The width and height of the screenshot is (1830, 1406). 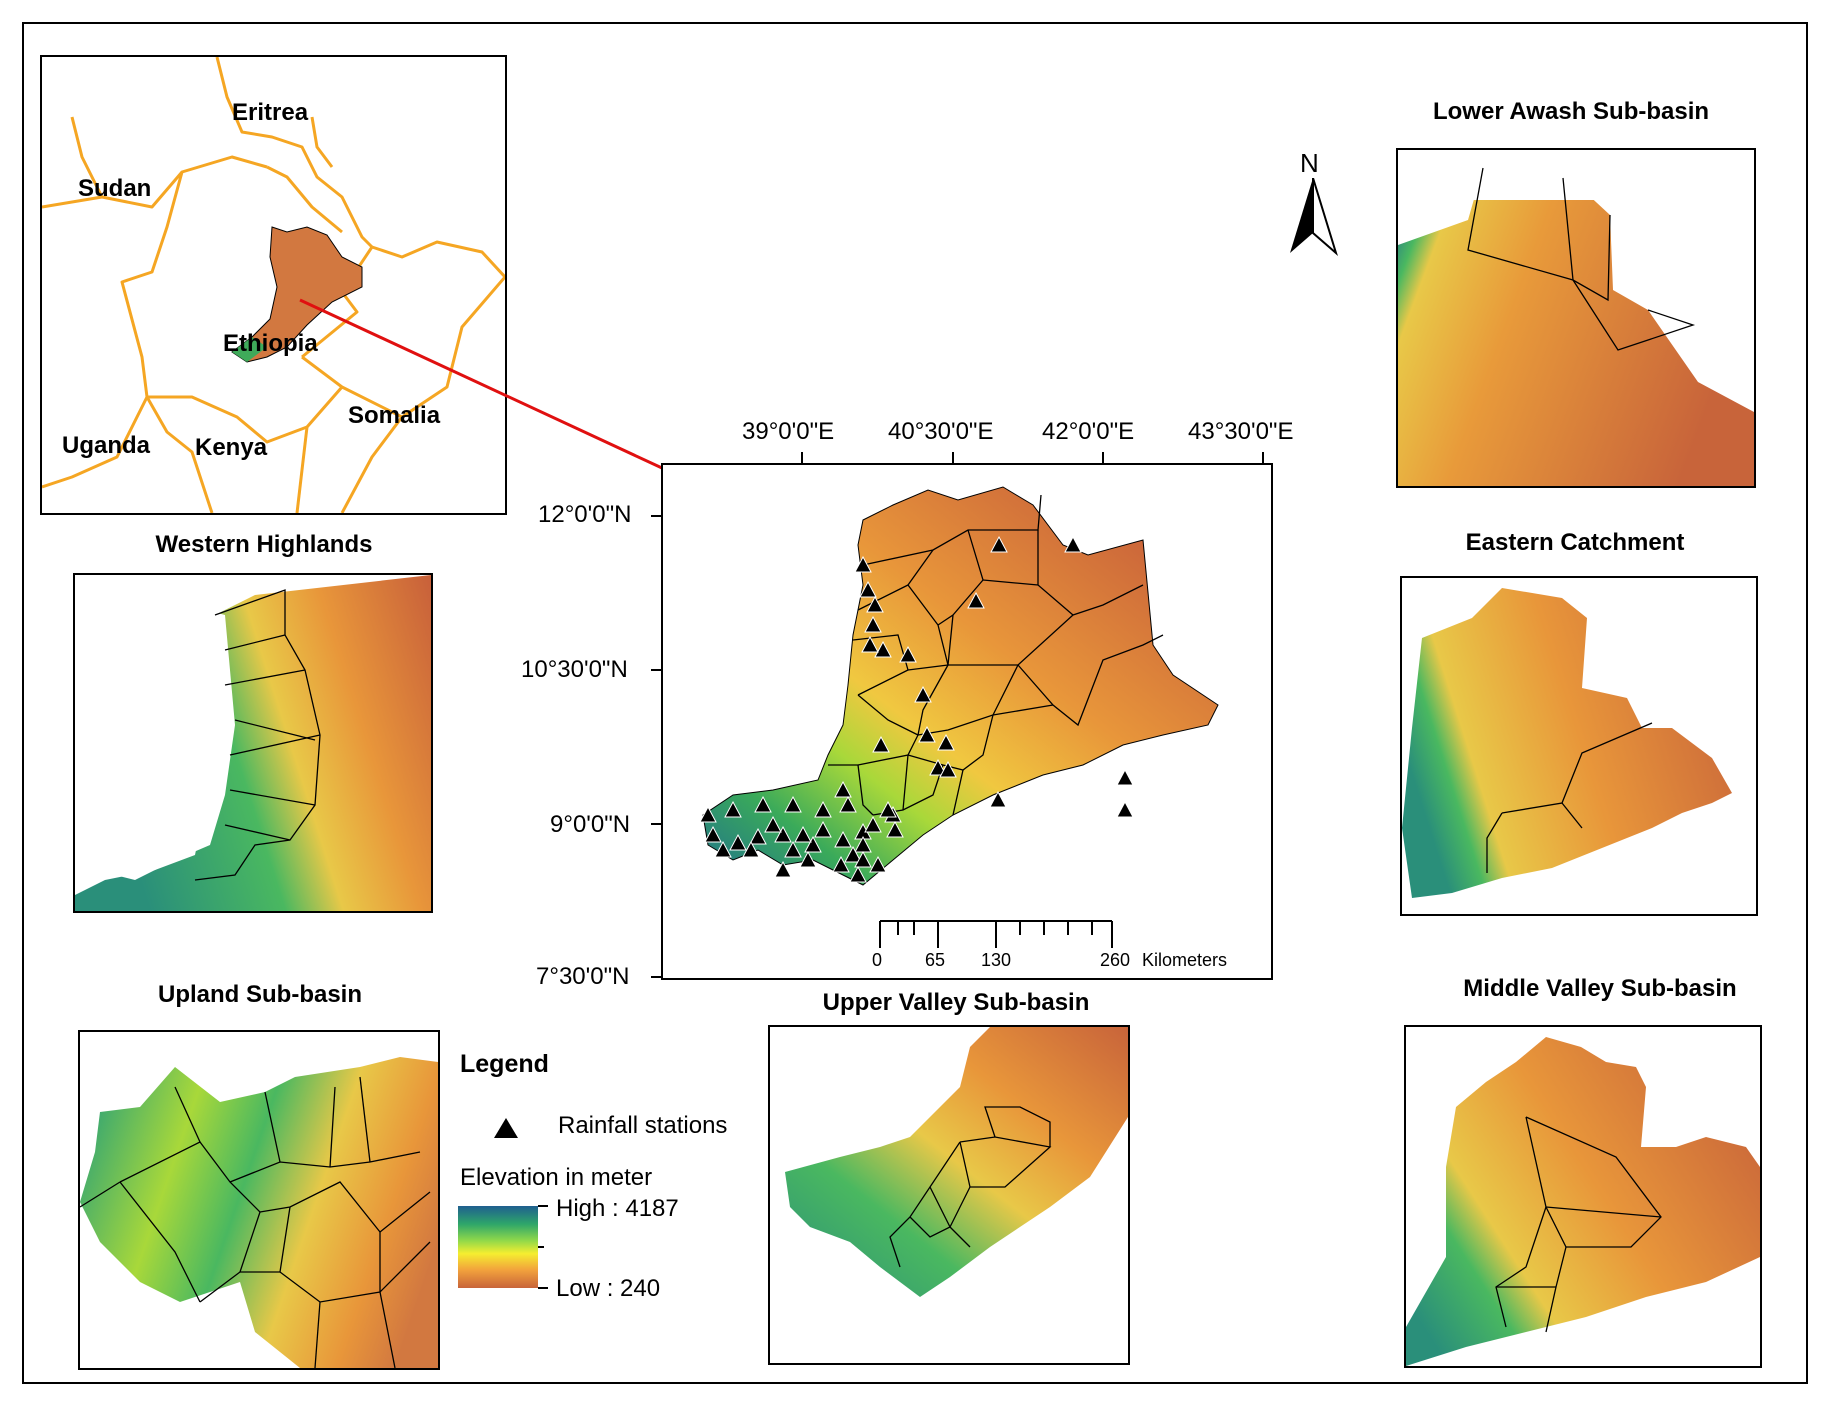 What do you see at coordinates (1581, 259) in the screenshot?
I see `lower-awash-polygons` at bounding box center [1581, 259].